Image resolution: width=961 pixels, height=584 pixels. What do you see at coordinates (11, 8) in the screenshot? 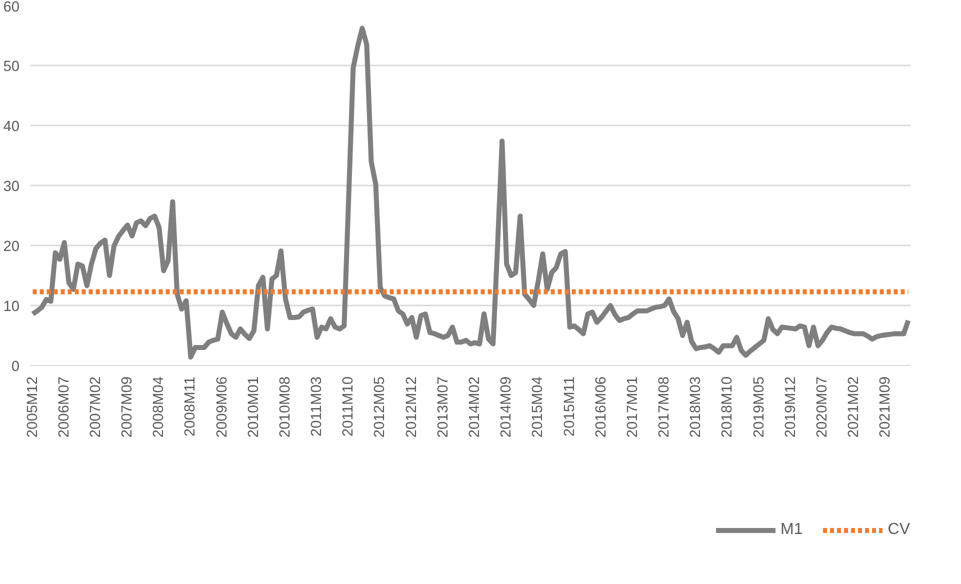
I see `y-tick-label: 60` at bounding box center [11, 8].